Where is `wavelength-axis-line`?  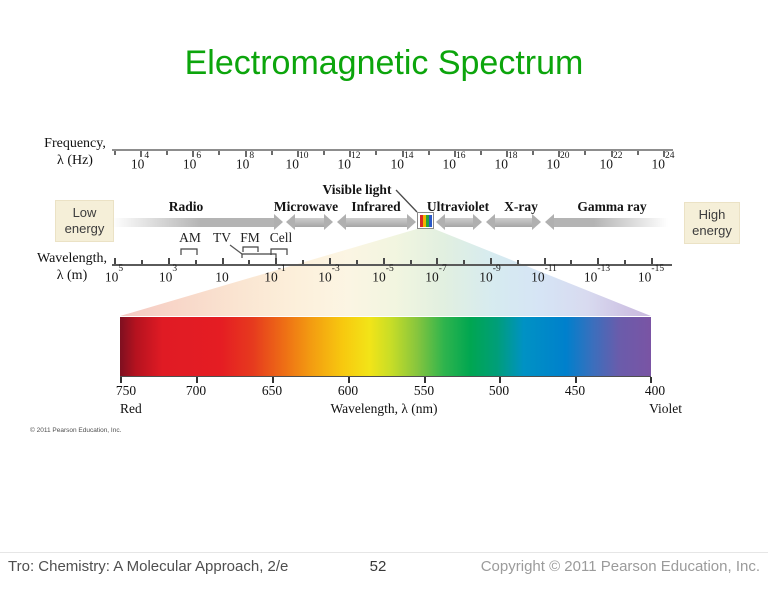
wavelength-axis-line is located at coordinates (392, 265).